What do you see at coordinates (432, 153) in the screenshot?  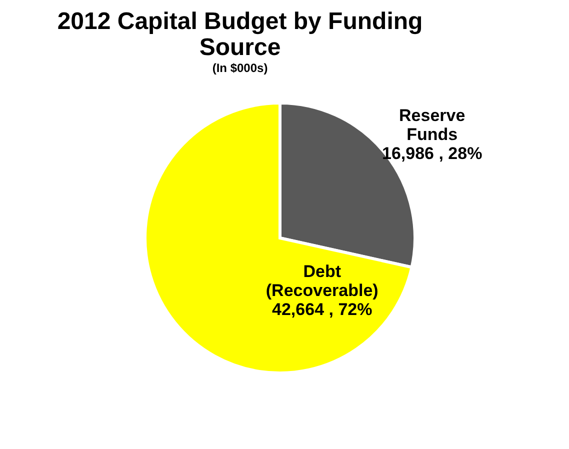 I see `data-label: 16,986 , 28%` at bounding box center [432, 153].